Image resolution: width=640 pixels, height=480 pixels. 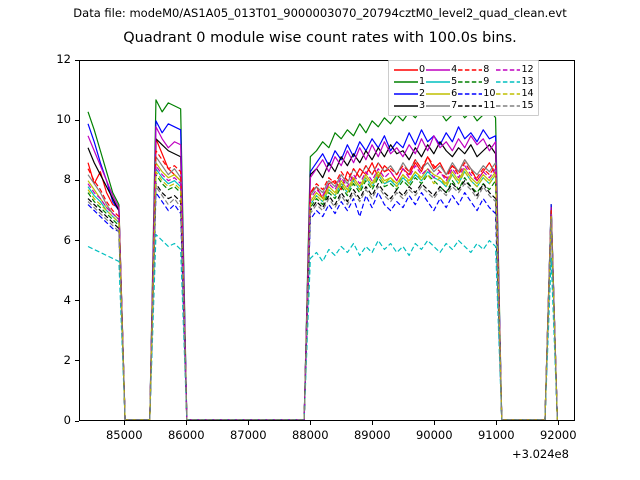 I want to click on x-tick-label: 92000, so click(x=558, y=435).